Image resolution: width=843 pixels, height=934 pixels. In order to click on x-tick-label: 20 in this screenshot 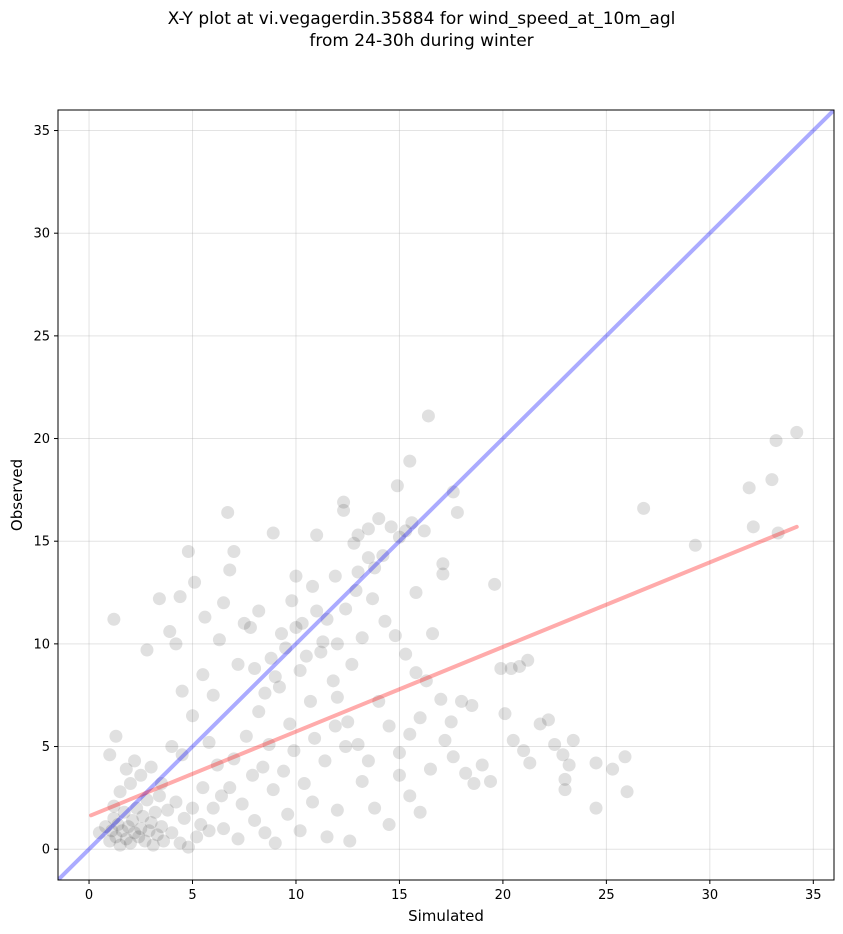, I will do `click(503, 895)`.